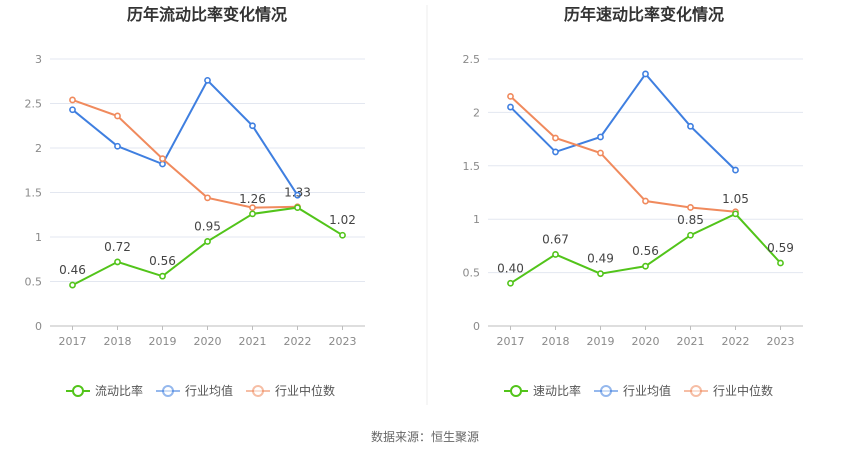 The width and height of the screenshot is (850, 459). I want to click on legend-label: 流动比率, so click(119, 390).